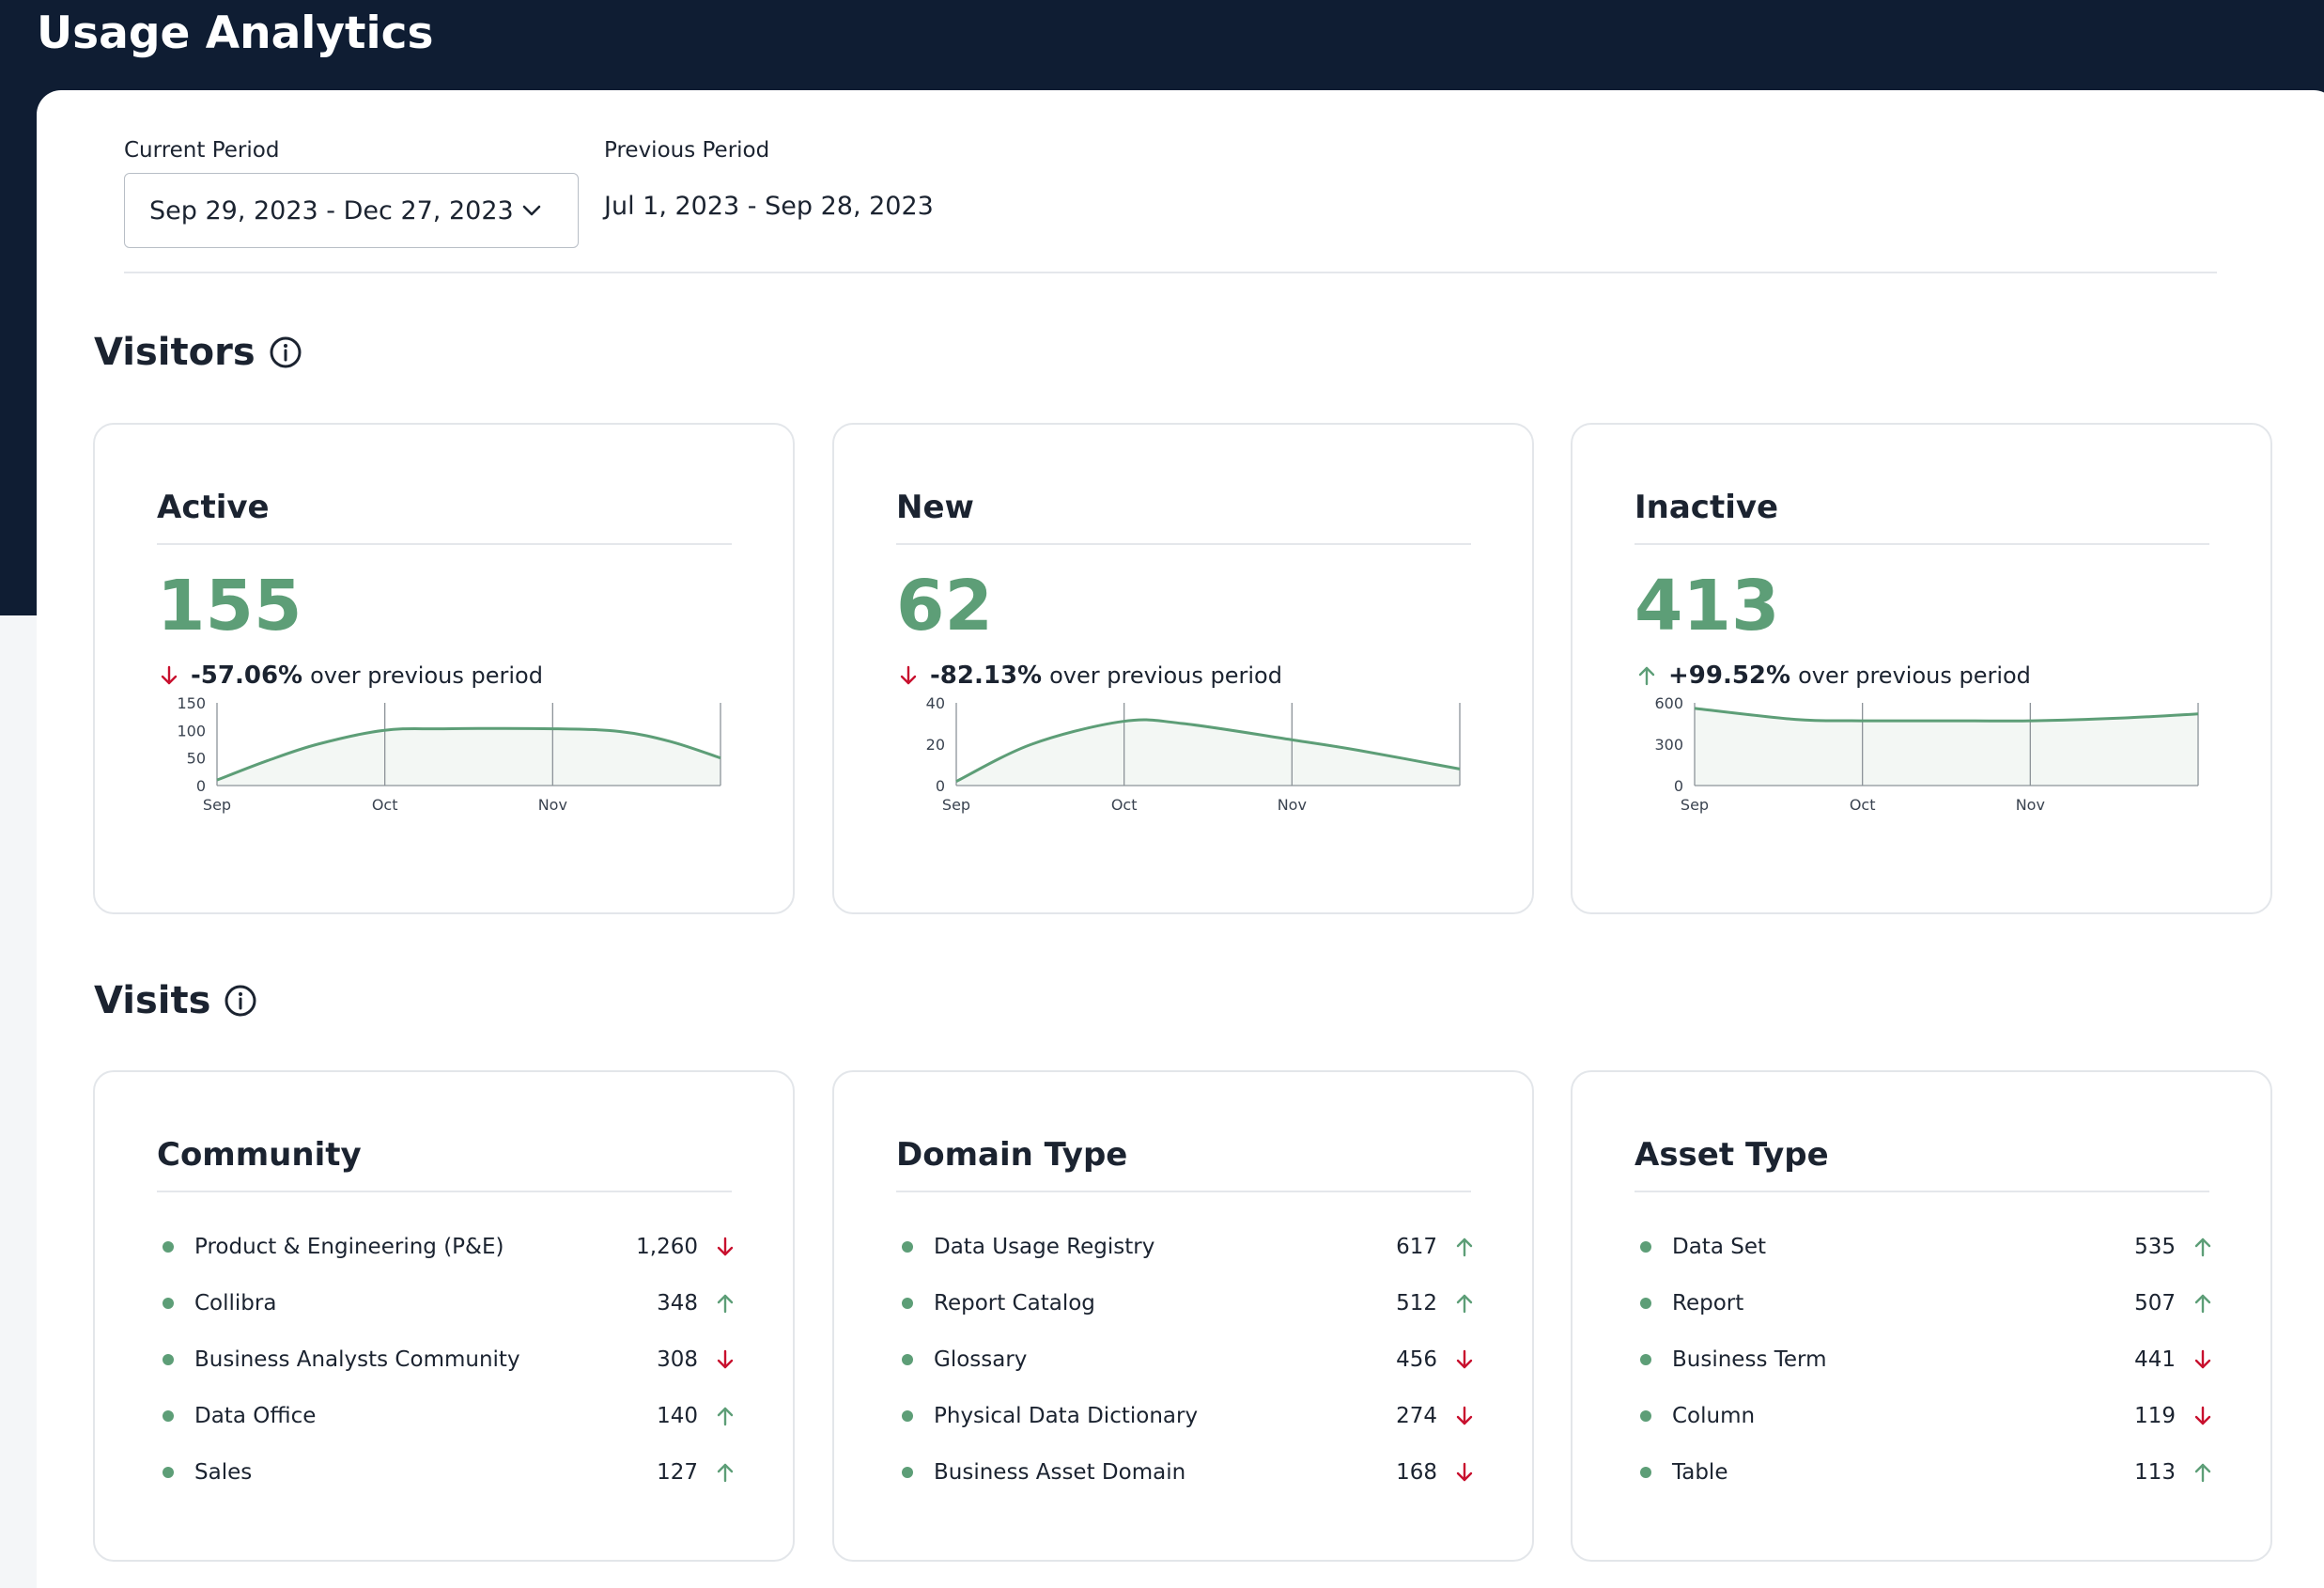  I want to click on current-period-label: Current Period, so click(202, 150).